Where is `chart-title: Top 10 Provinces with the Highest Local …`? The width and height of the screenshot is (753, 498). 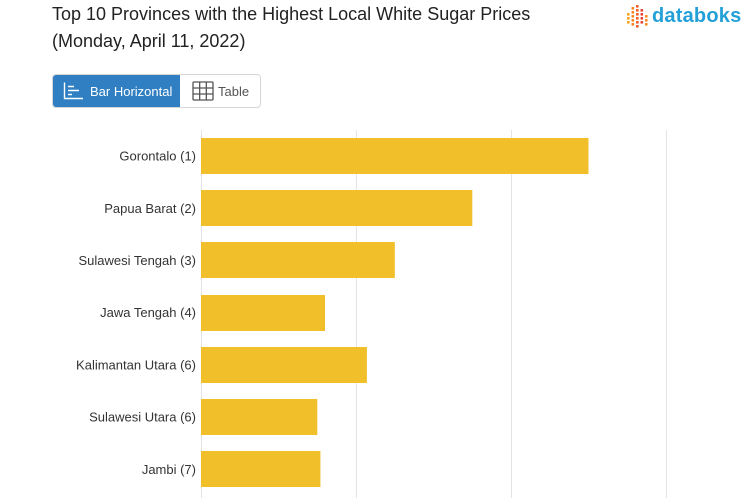
chart-title: Top 10 Provinces with the Highest Local … is located at coordinates (291, 27).